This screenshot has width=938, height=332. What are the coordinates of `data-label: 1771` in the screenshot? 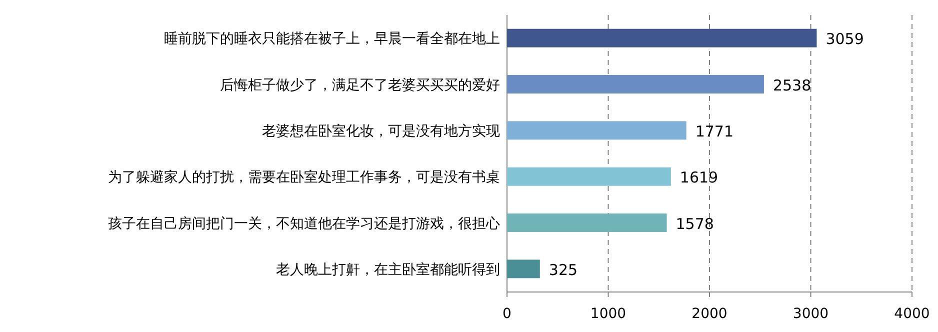 It's located at (714, 131).